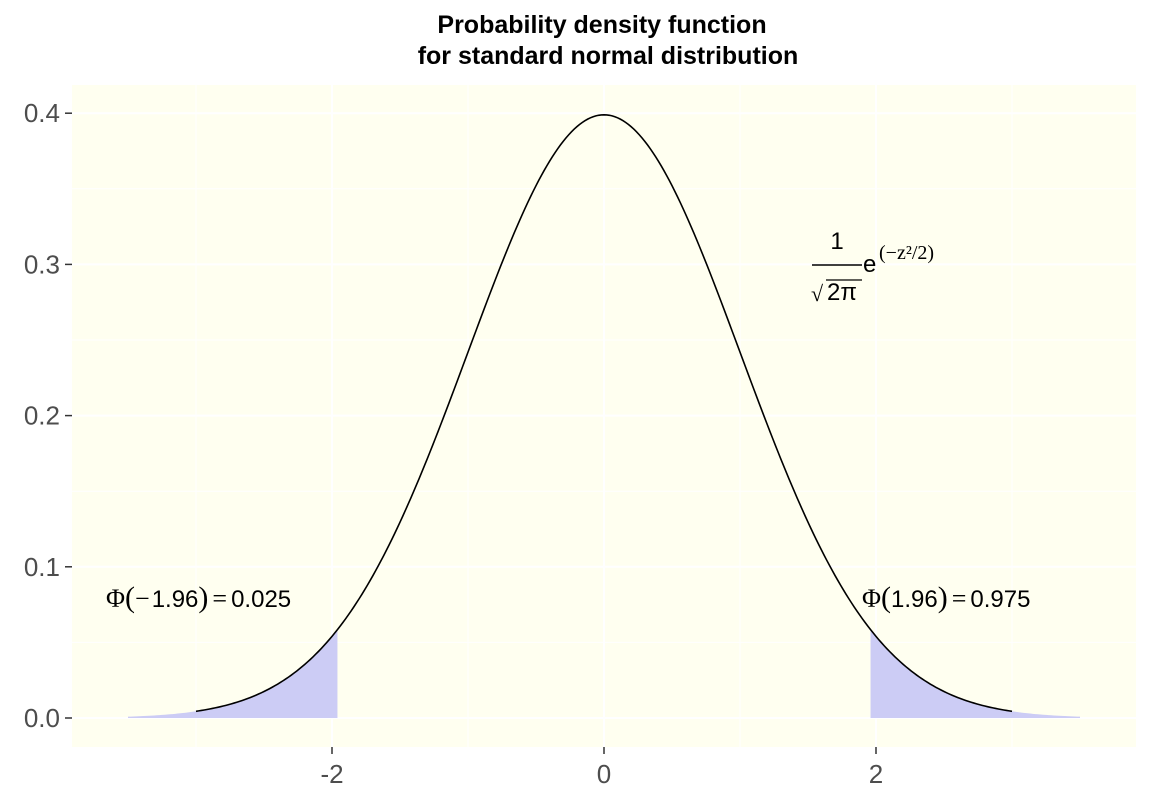 This screenshot has height=806, width=1152. Describe the element at coordinates (233, 673) in the screenshot. I see `left-tail-area` at that location.